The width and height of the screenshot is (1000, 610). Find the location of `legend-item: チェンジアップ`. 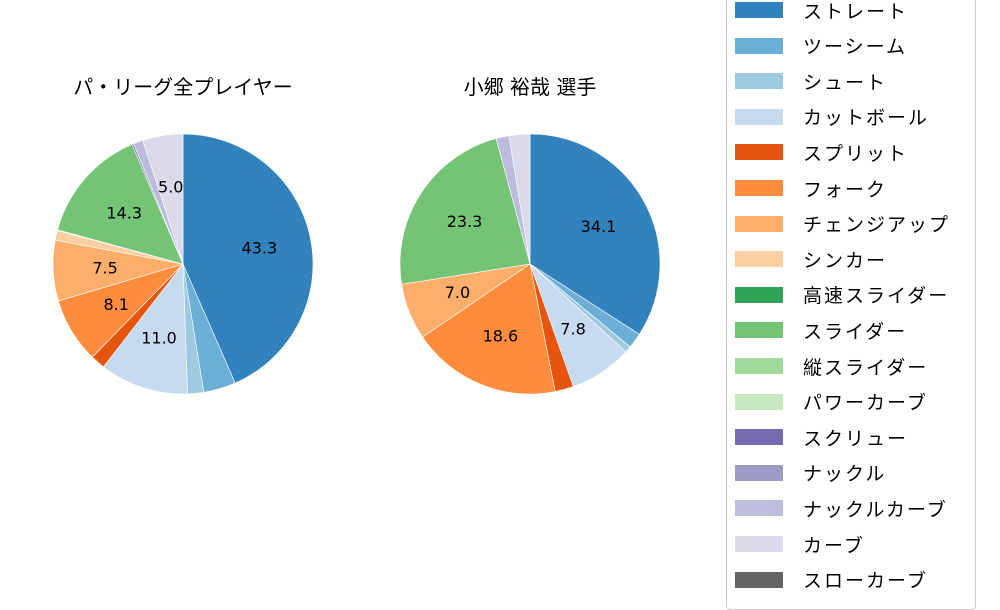

legend-item: チェンジアップ is located at coordinates (842, 224).